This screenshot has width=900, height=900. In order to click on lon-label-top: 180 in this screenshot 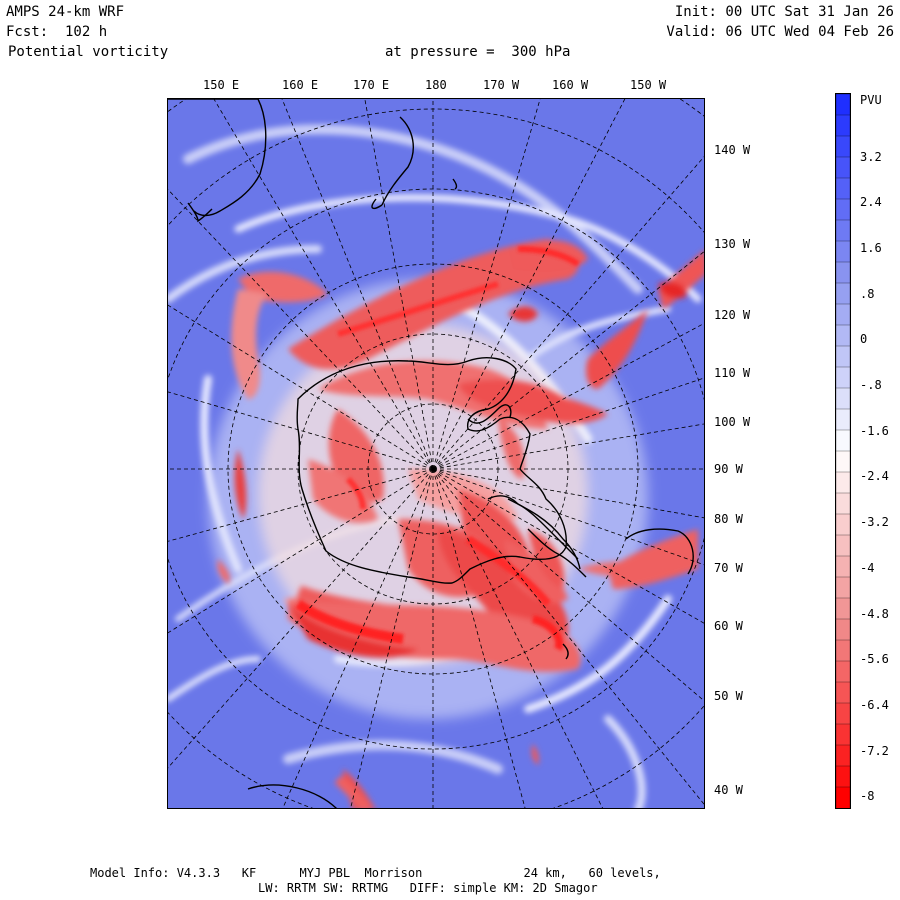, I will do `click(436, 85)`.